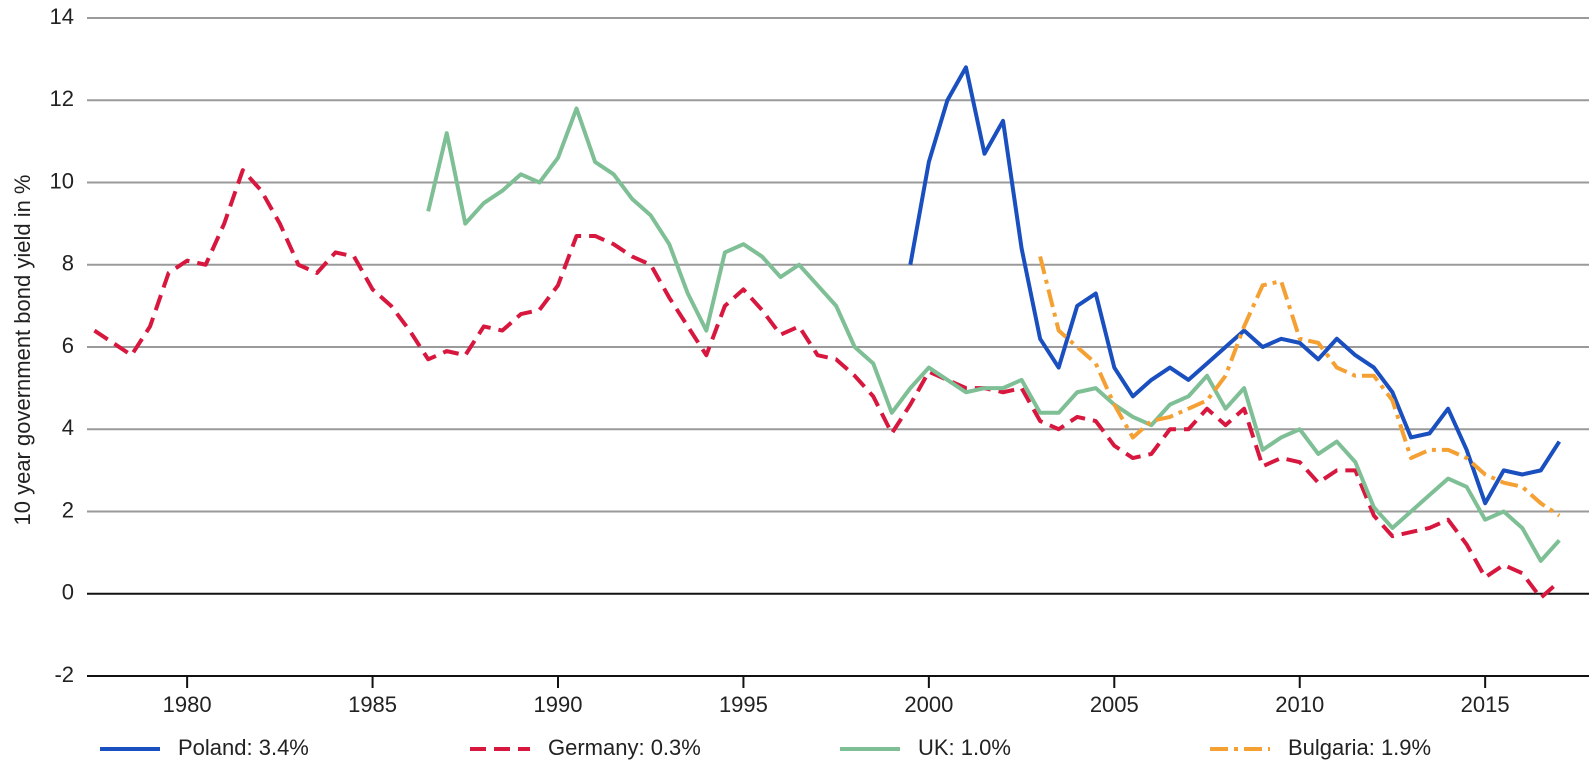 The height and width of the screenshot is (774, 1589). I want to click on x-tick-label: 2005, so click(1114, 704).